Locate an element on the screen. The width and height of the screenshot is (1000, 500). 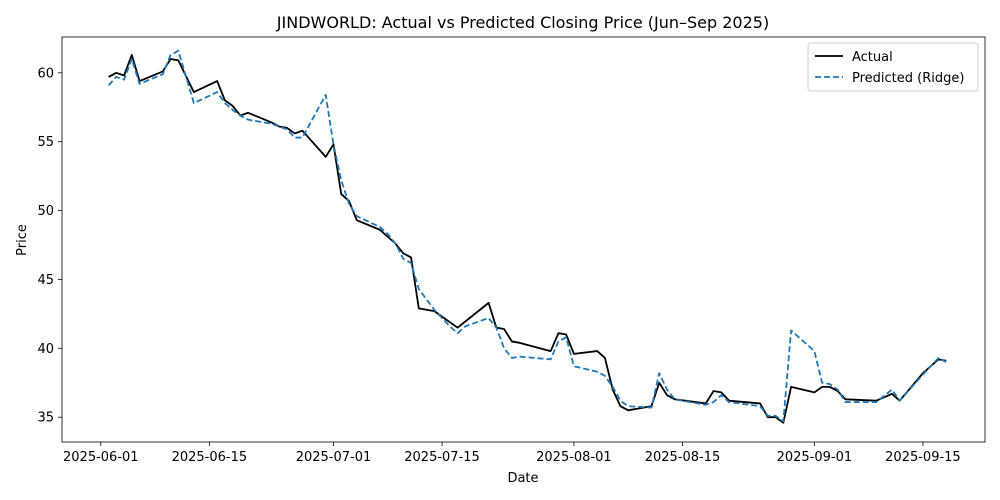
x-tick-label: 2025-09-15 is located at coordinates (923, 457).